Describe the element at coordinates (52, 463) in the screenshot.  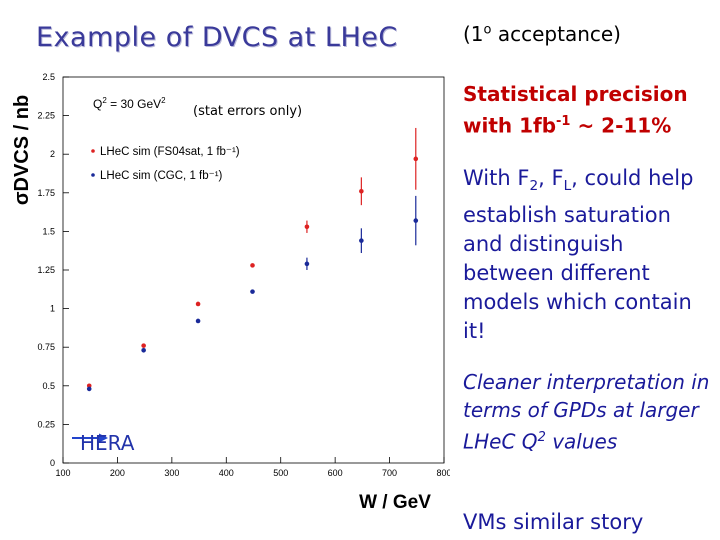
I see `y-tick-label: 0` at that location.